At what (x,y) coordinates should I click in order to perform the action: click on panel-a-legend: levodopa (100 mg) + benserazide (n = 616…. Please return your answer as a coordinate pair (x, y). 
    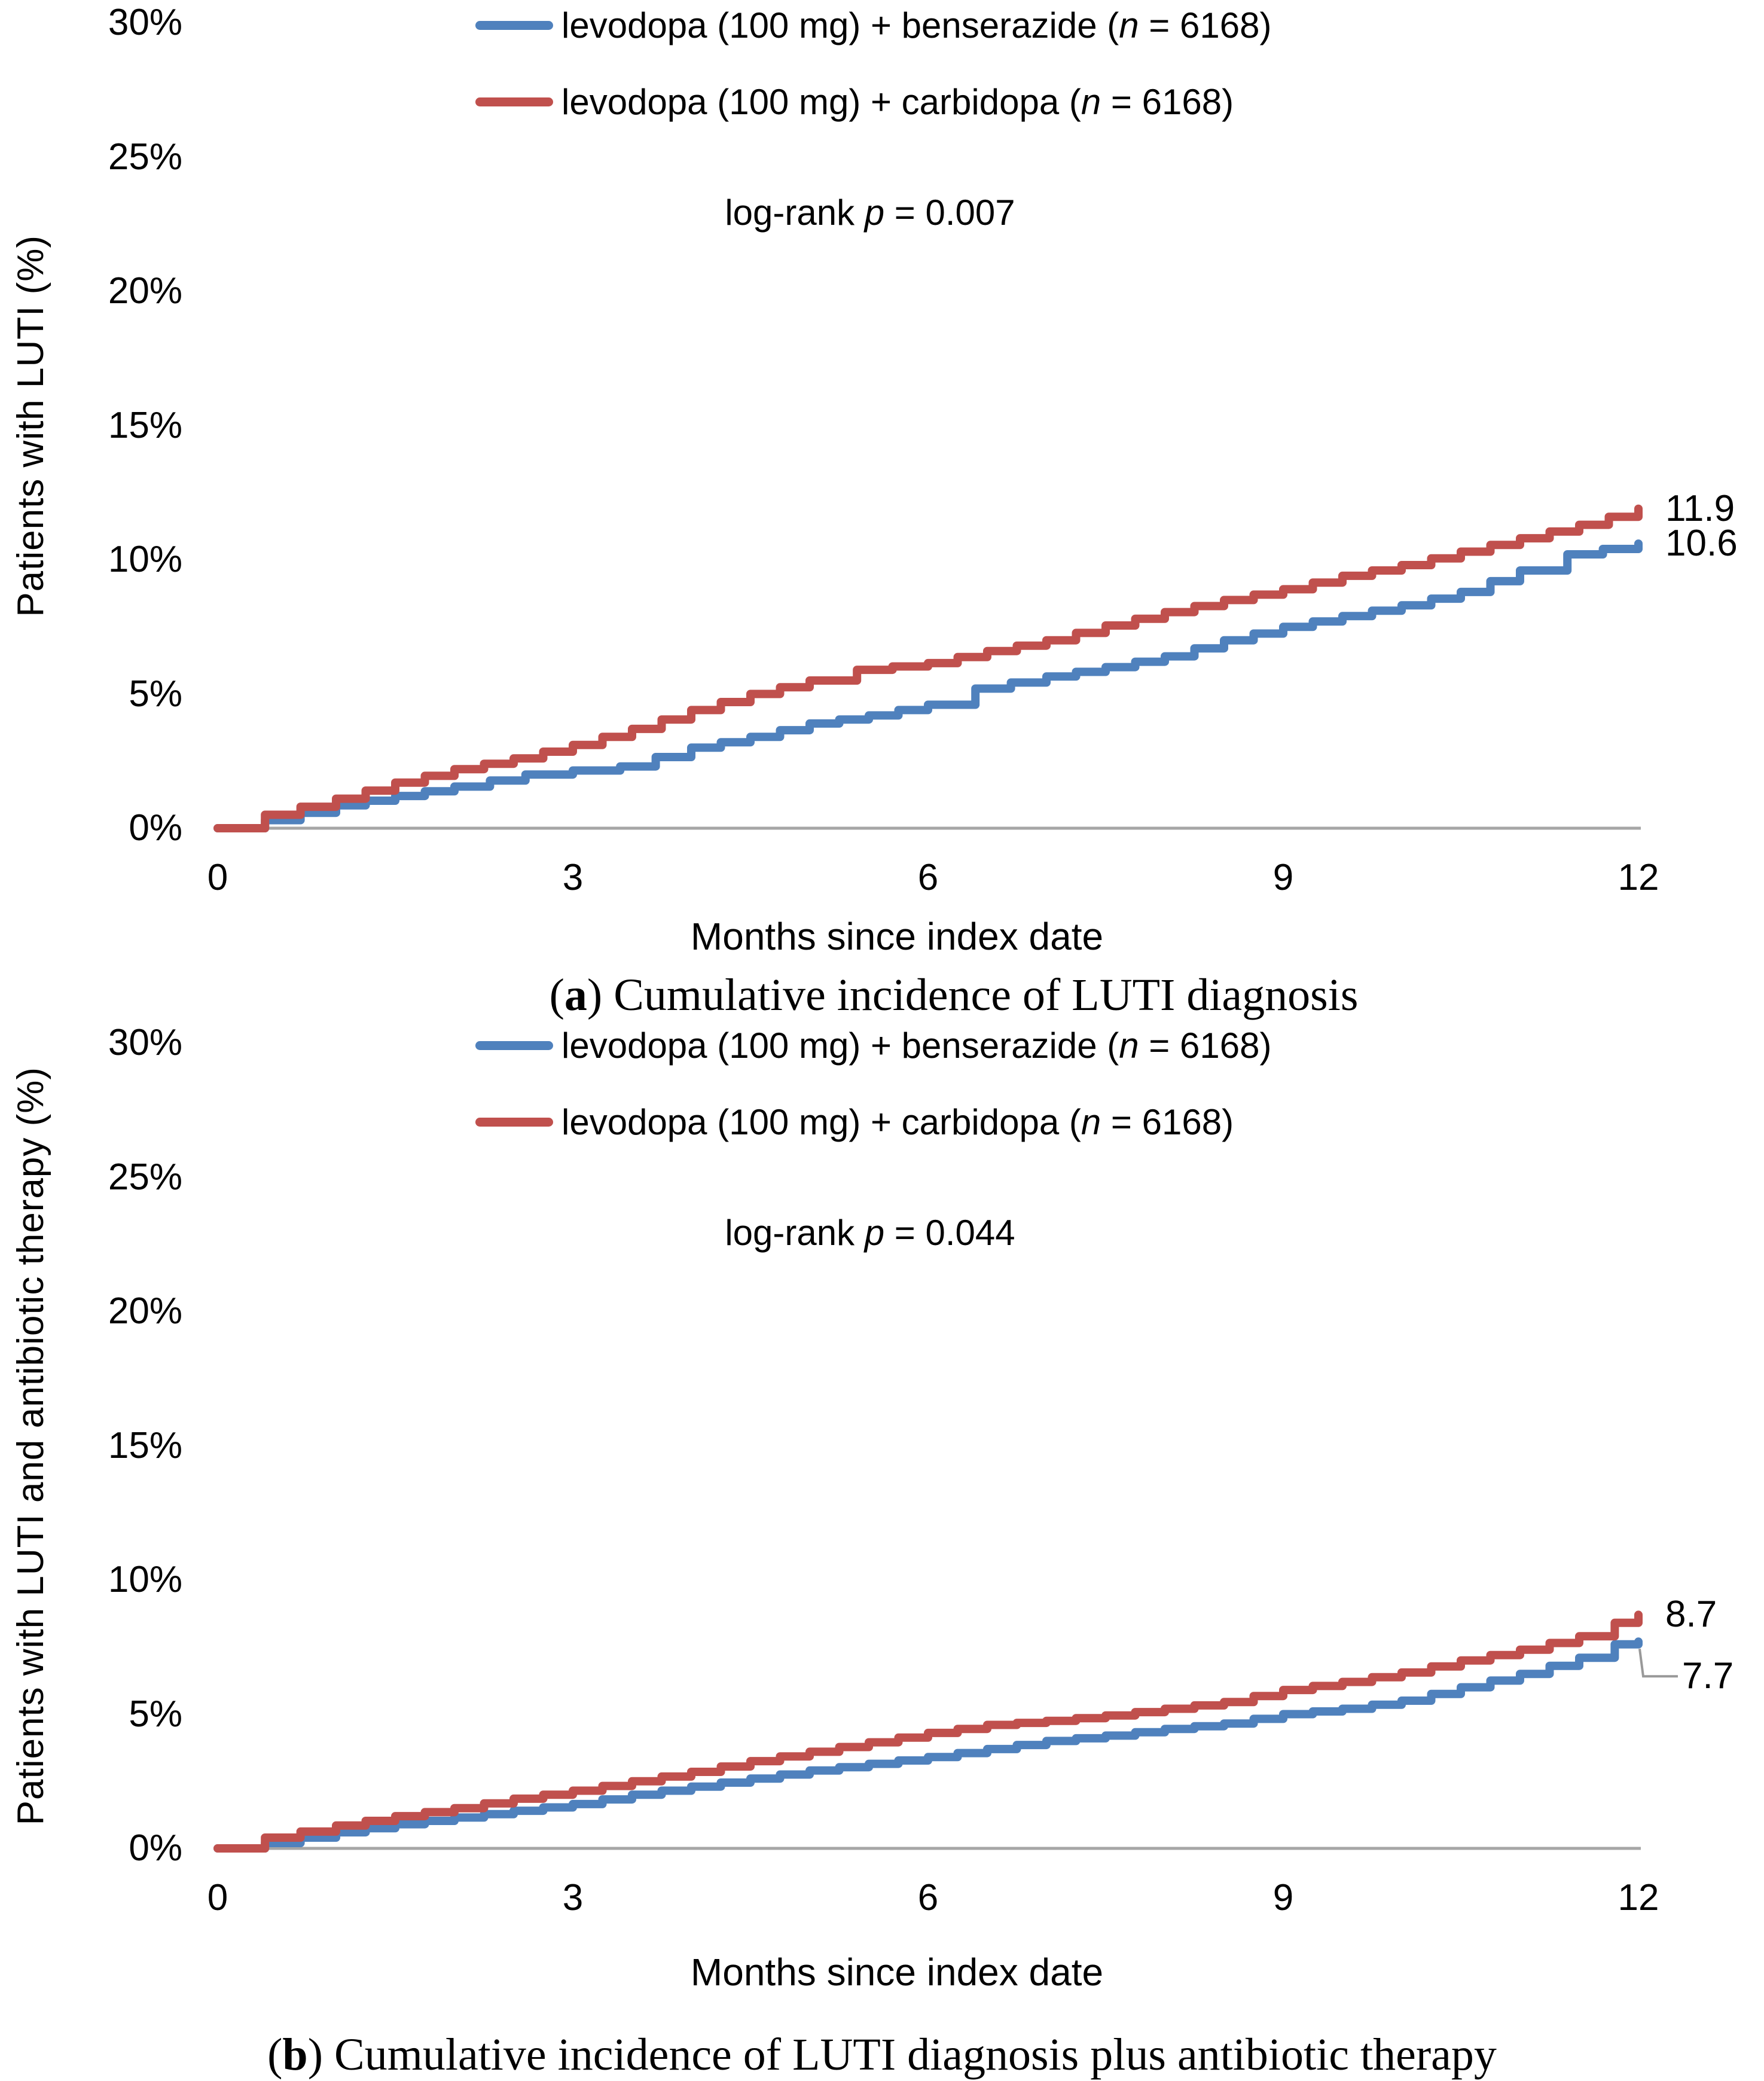
    Looking at the image, I should click on (983, 72).